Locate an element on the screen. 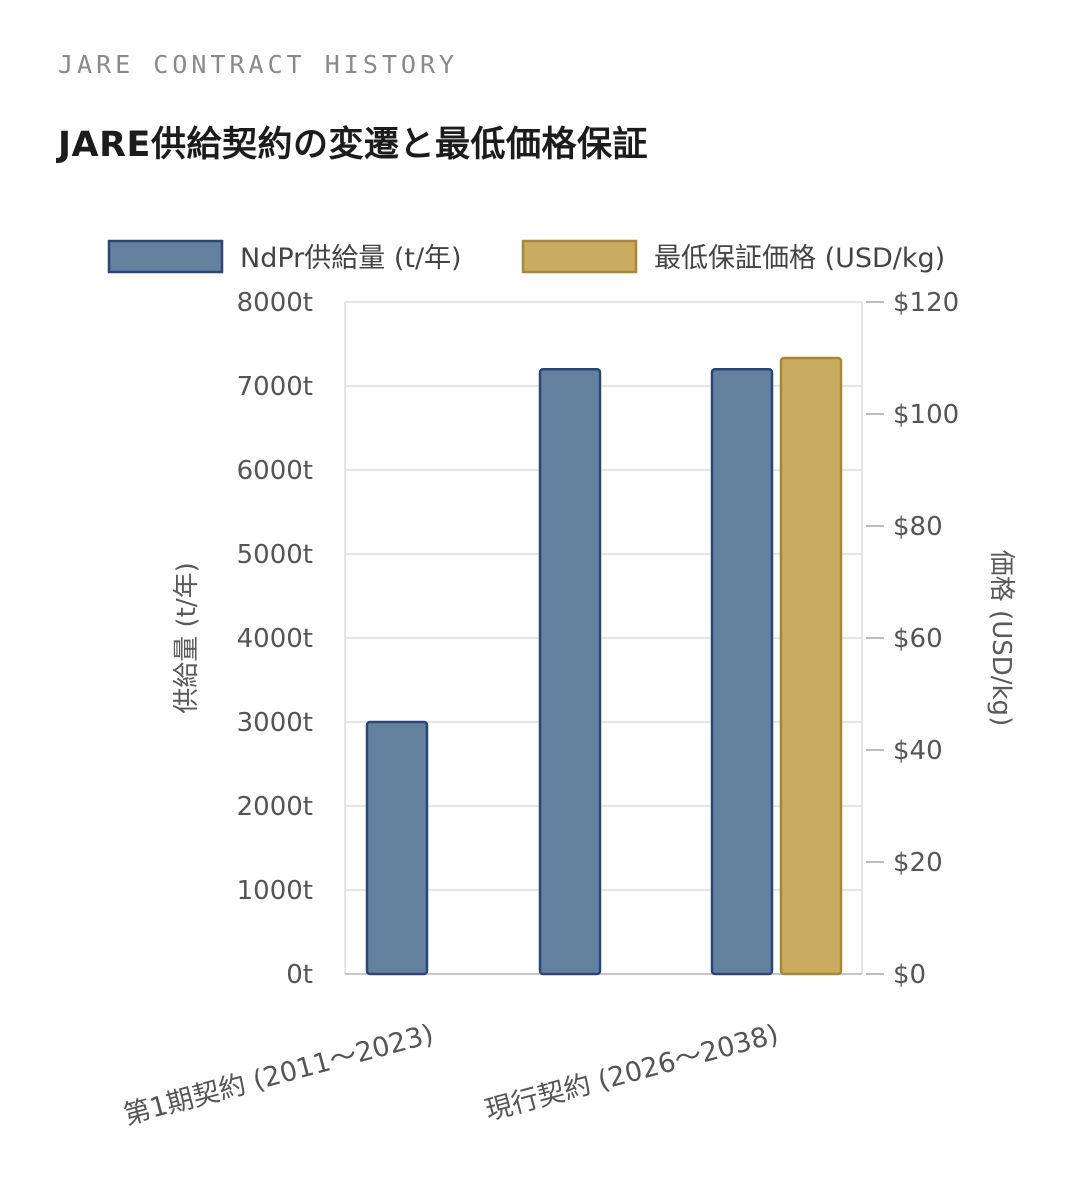  x-category-label: 現行契約 (2026〜2038) is located at coordinates (632, 1073).